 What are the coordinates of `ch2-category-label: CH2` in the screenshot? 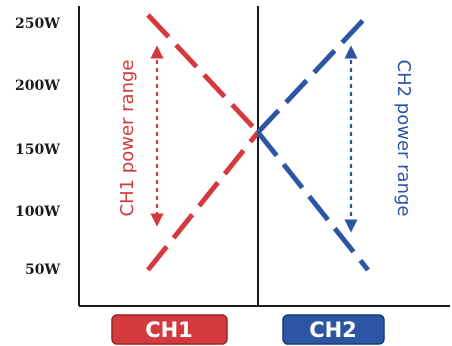 It's located at (333, 330).